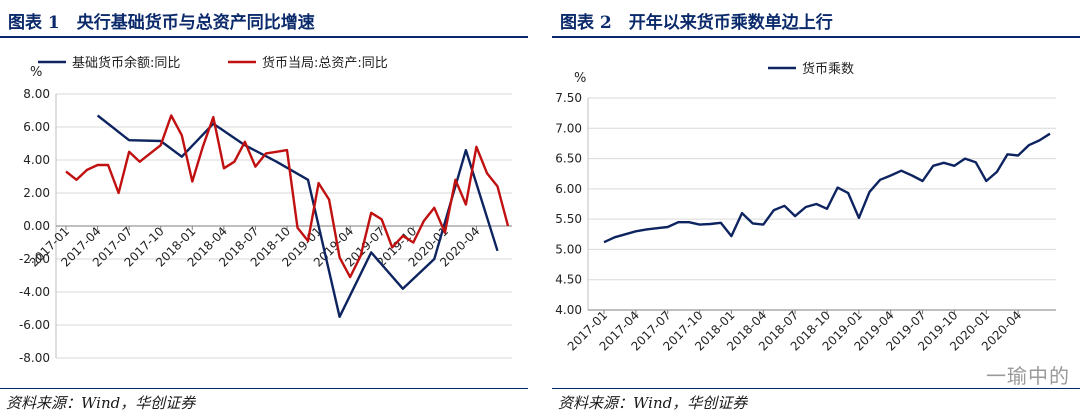  What do you see at coordinates (828, 69) in the screenshot?
I see `legend-label-0: 货币乘数` at bounding box center [828, 69].